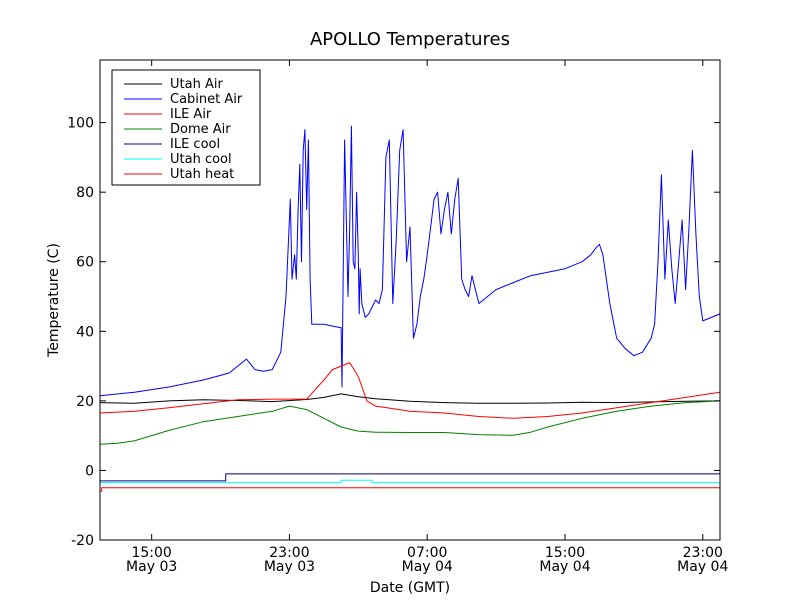  What do you see at coordinates (89, 471) in the screenshot?
I see `y-tick-label: 0` at bounding box center [89, 471].